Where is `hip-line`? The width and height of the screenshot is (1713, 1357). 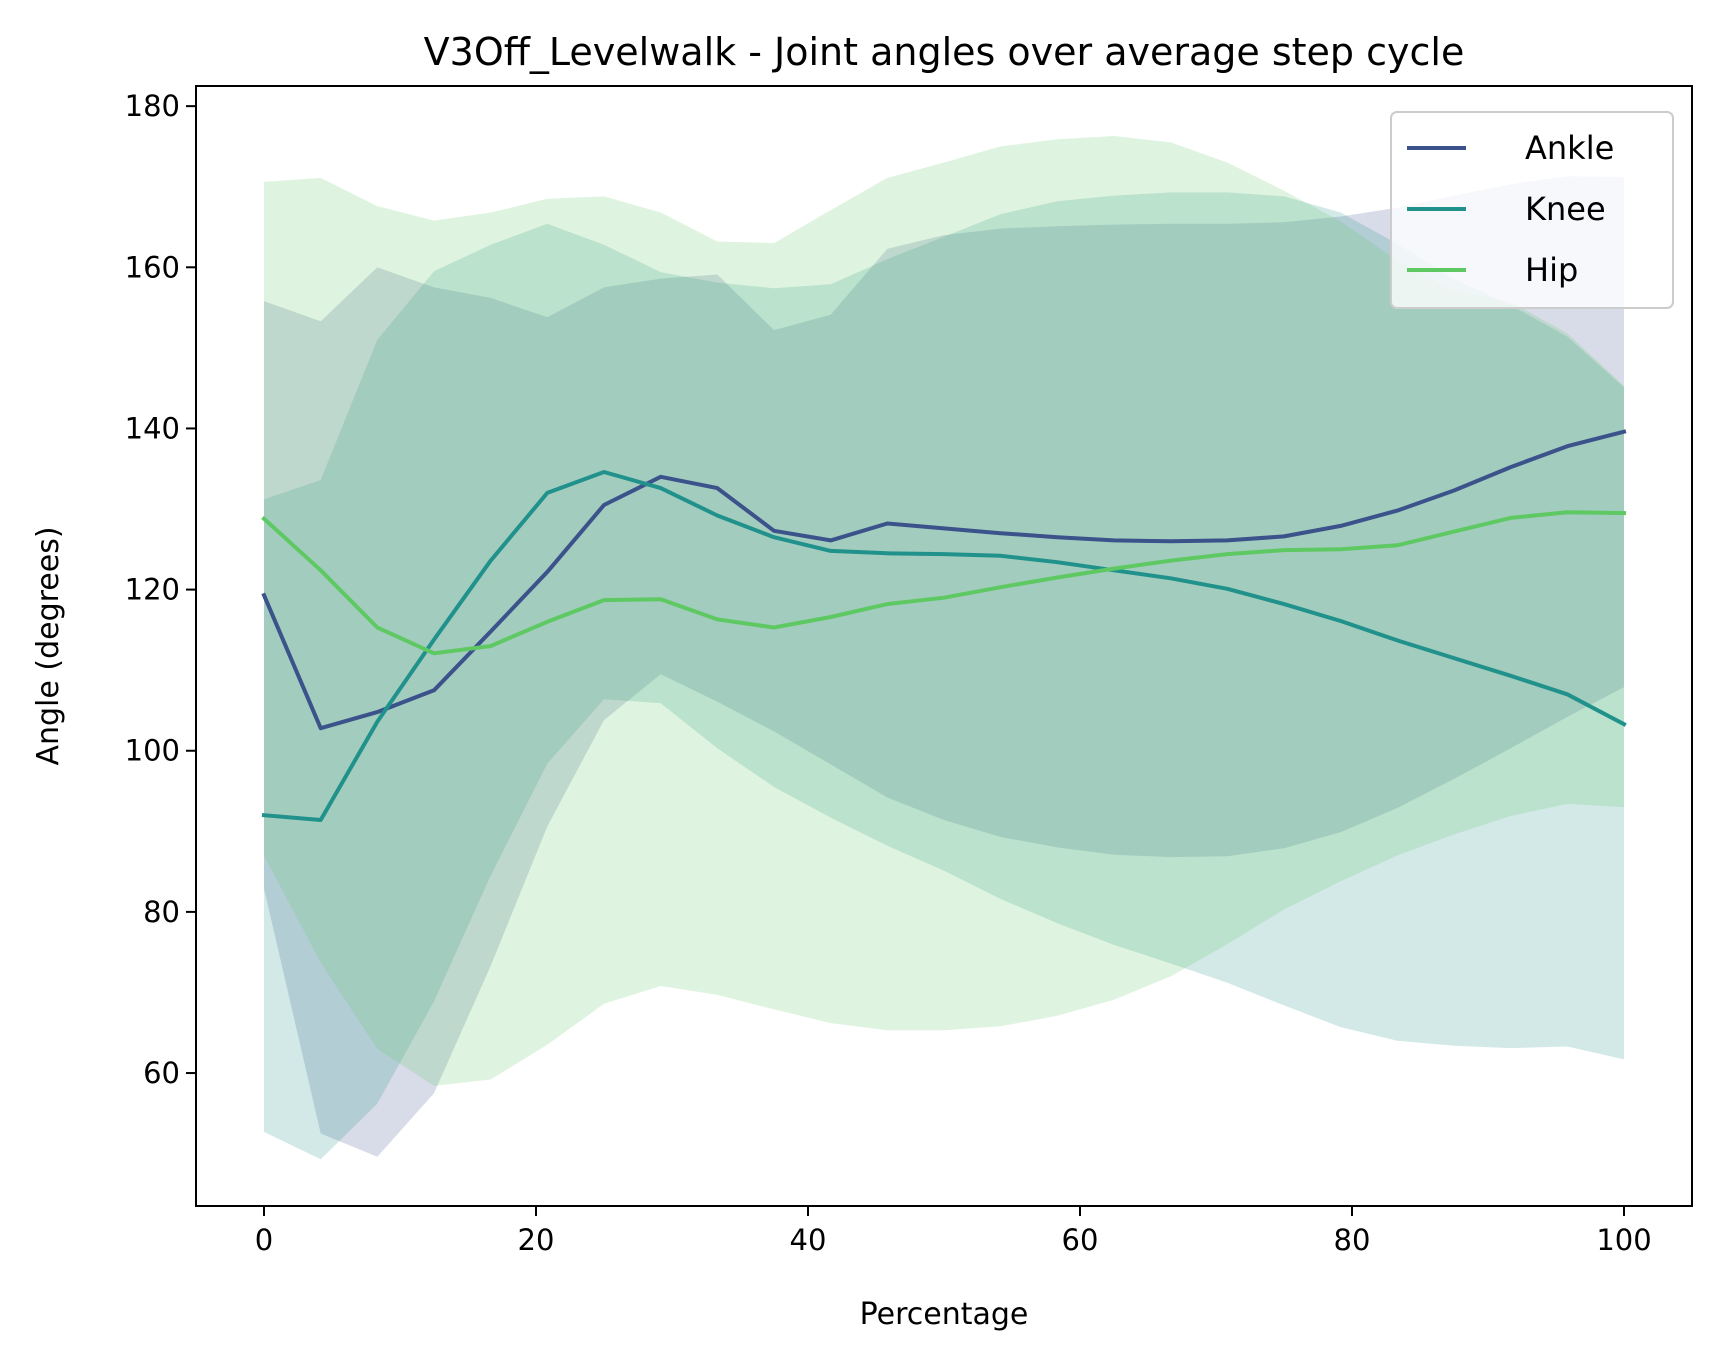 hip-line is located at coordinates (944, 583).